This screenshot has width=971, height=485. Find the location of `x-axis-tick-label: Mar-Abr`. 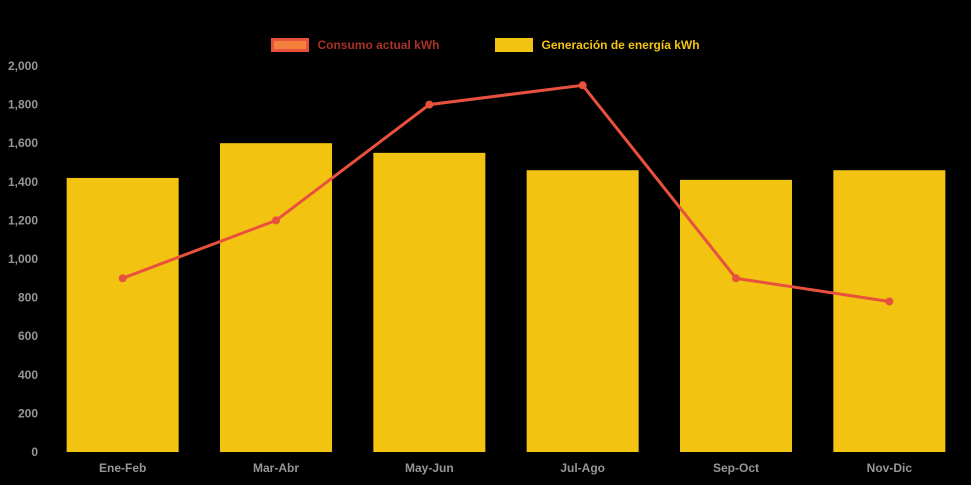

x-axis-tick-label: Mar-Abr is located at coordinates (276, 468).